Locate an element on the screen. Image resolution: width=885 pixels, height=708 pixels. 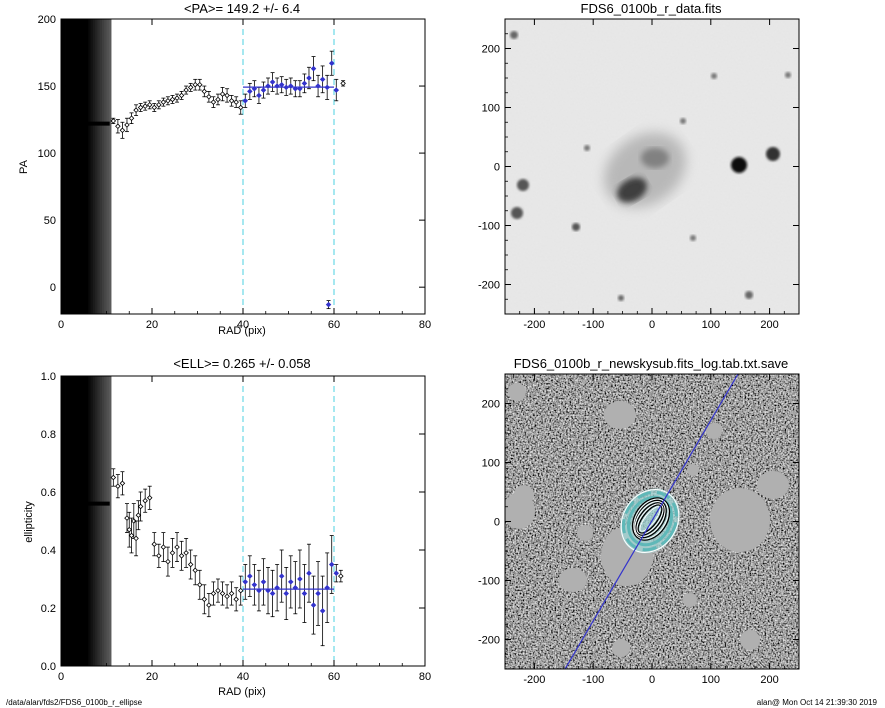
img2-ytick-label: -200 is located at coordinates (489, 641).